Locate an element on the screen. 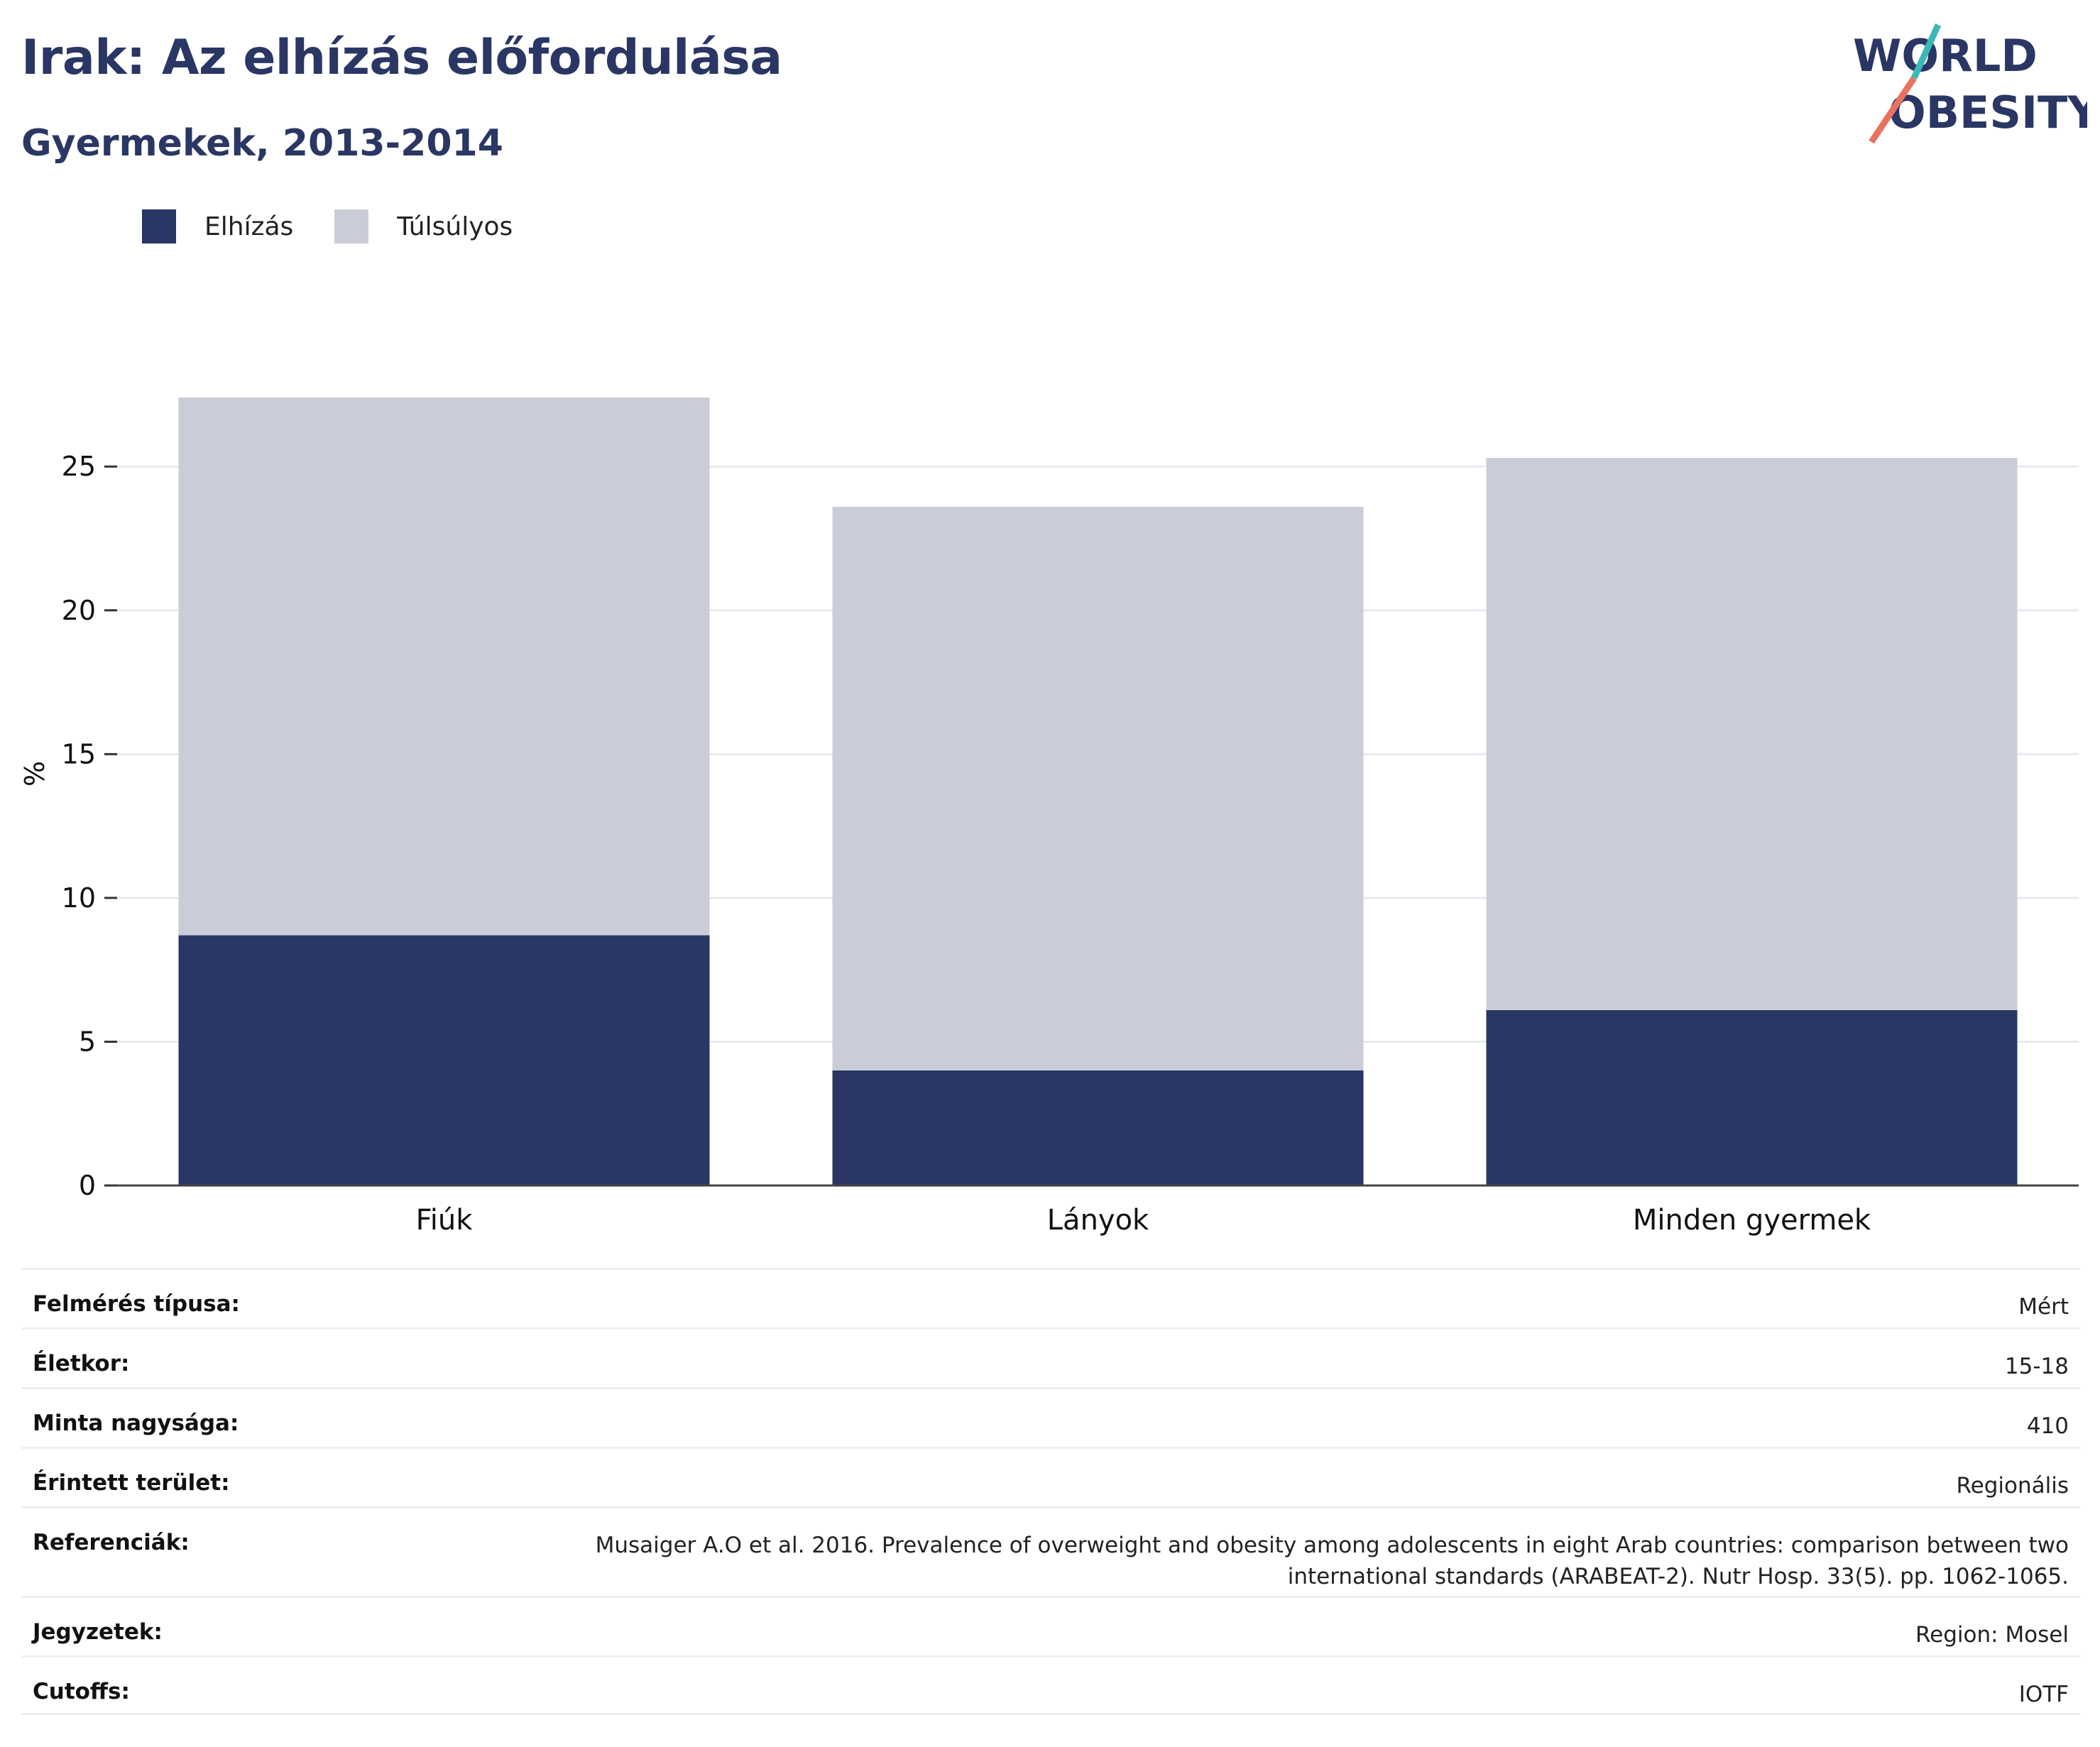  info-row: Jegyzetek: Region: Mosel is located at coordinates (1050, 1625).